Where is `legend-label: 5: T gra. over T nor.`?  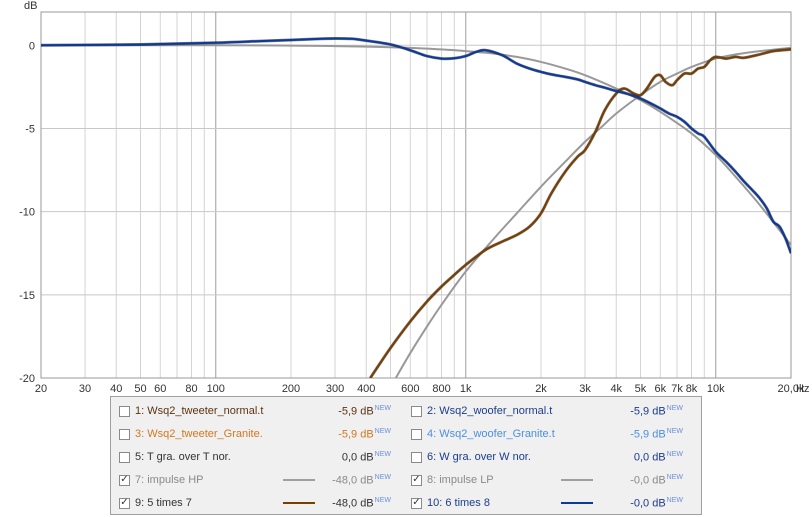 legend-label: 5: T gra. over T nor. is located at coordinates (183, 457).